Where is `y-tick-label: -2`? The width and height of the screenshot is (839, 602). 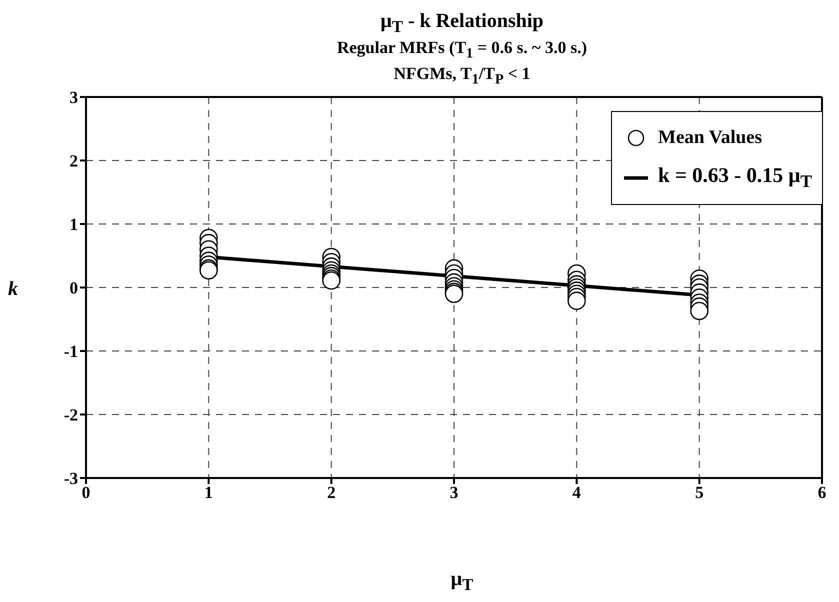 y-tick-label: -2 is located at coordinates (71, 415).